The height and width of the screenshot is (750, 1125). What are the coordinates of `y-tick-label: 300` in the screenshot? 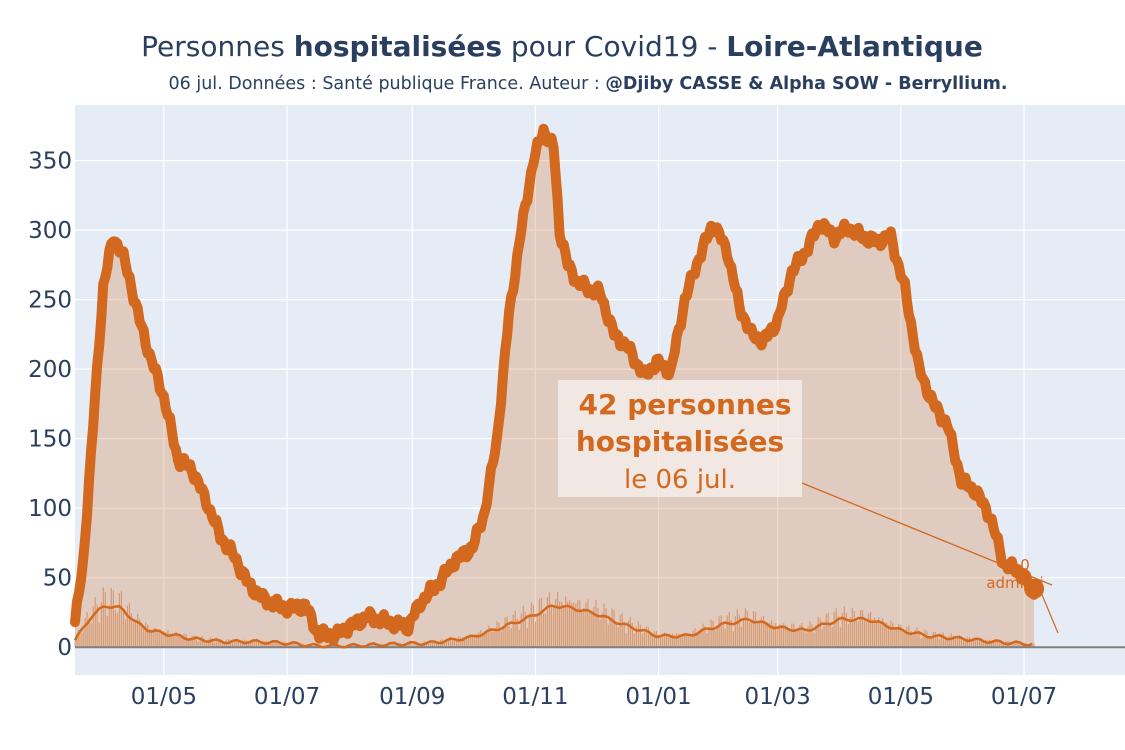 It's located at (50, 231).